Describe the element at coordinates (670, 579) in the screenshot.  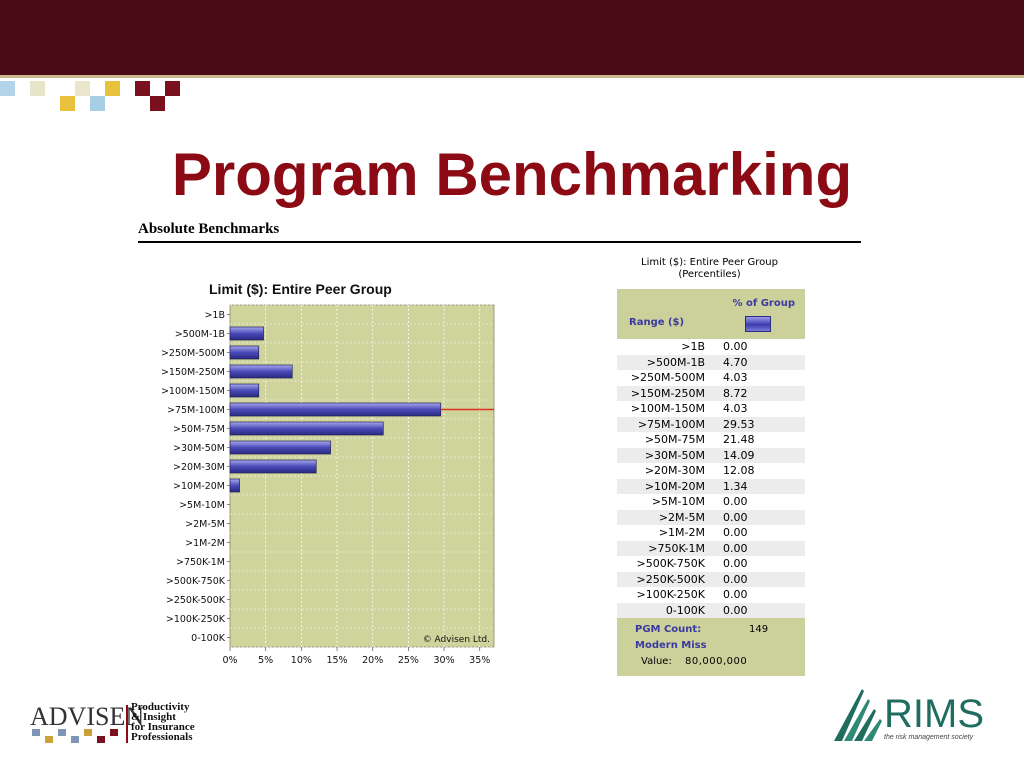
I see `row-range: >250K-500K` at that location.